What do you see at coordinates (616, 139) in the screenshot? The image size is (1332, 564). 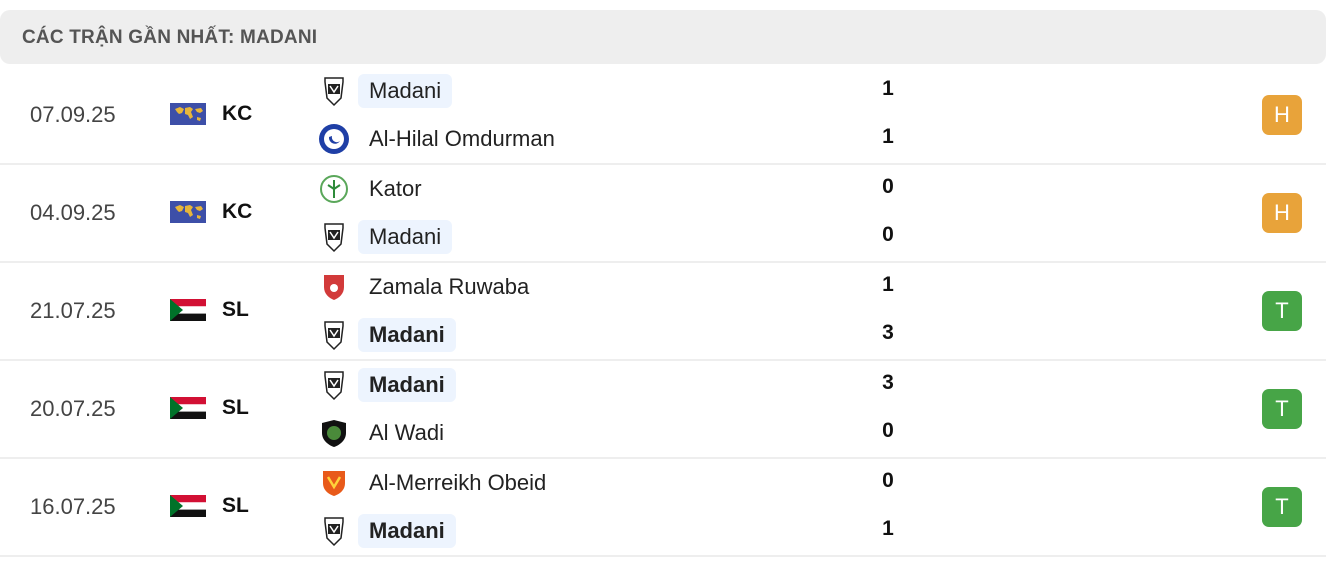 I see `away-team: Al-Hilal Omdurman 1` at bounding box center [616, 139].